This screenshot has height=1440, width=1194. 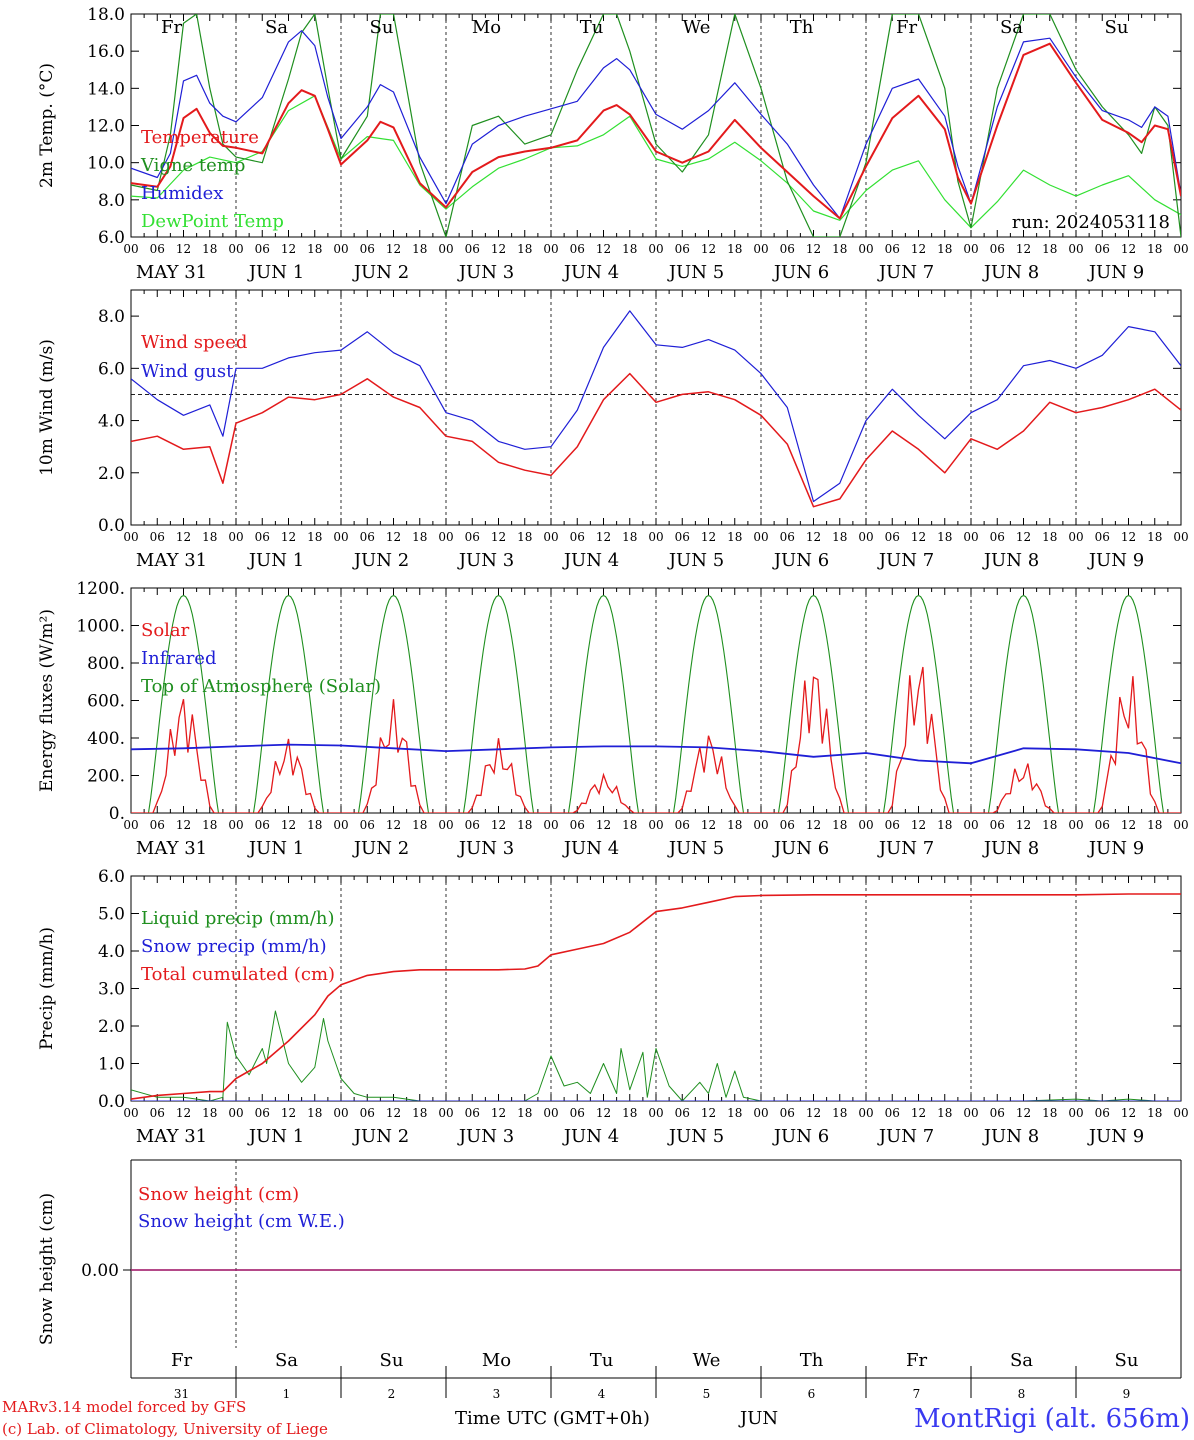 I want to click on series-top-of-atmosphere-solar, so click(x=656, y=703).